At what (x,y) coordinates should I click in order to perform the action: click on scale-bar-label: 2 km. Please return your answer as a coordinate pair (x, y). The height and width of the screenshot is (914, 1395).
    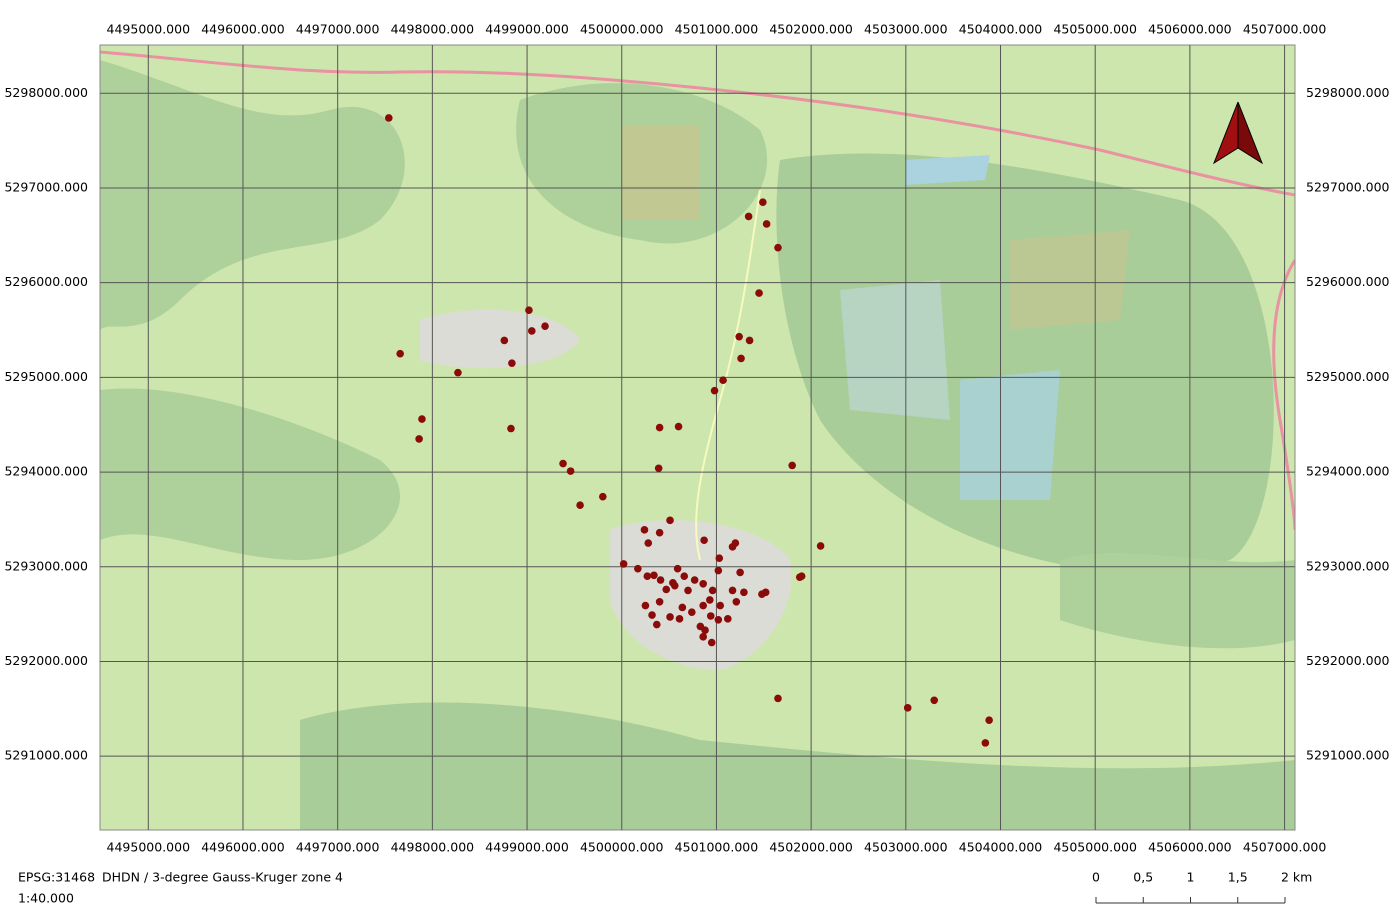
    Looking at the image, I should click on (1296, 877).